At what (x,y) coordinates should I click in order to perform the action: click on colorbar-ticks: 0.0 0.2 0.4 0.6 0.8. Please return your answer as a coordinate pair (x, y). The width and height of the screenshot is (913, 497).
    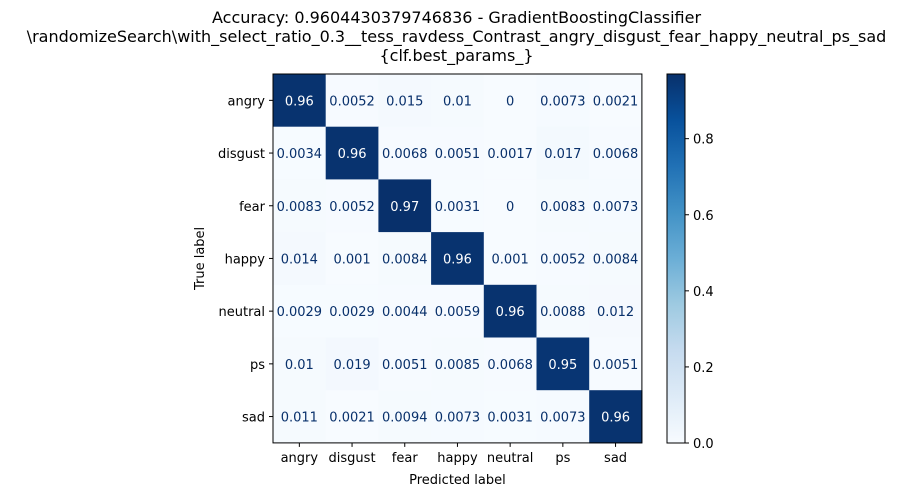
    Looking at the image, I should click on (699, 292).